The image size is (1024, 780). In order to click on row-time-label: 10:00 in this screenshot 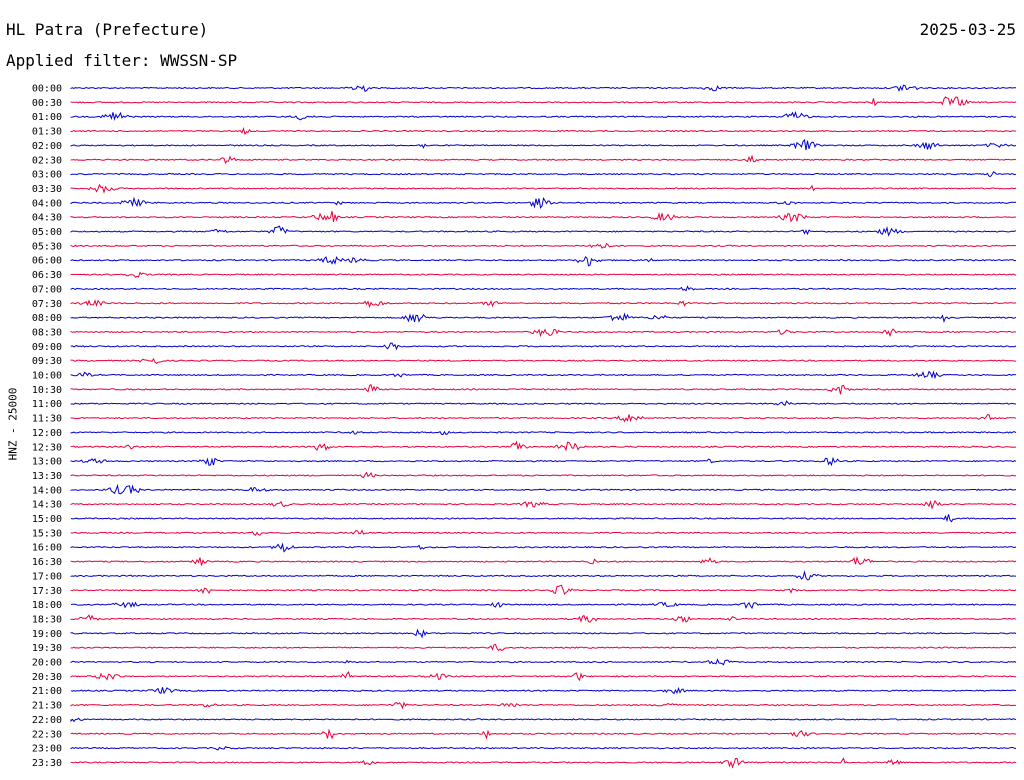, I will do `click(47, 376)`.